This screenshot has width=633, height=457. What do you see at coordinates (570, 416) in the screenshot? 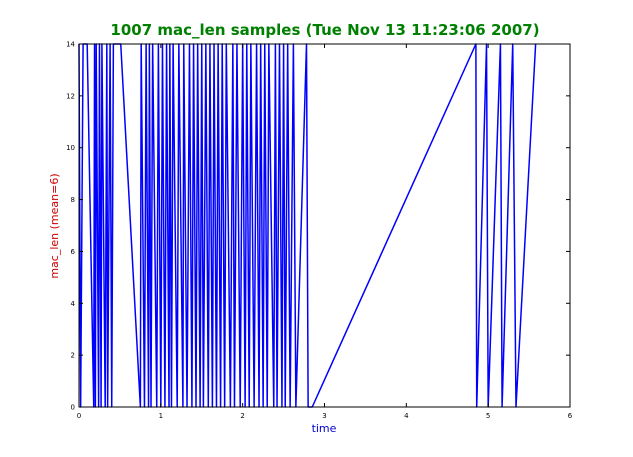
I see `x-tick-label: 6` at bounding box center [570, 416].